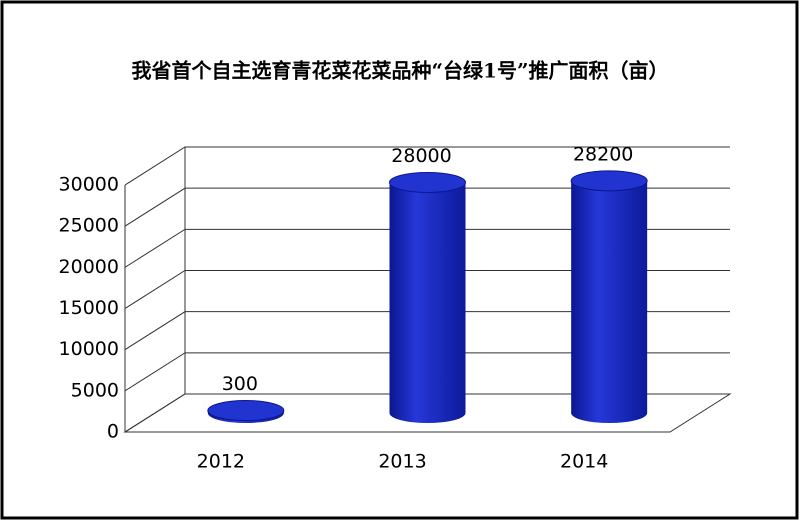 Image resolution: width=800 pixels, height=521 pixels. What do you see at coordinates (240, 384) in the screenshot?
I see `value-label: 300` at bounding box center [240, 384].